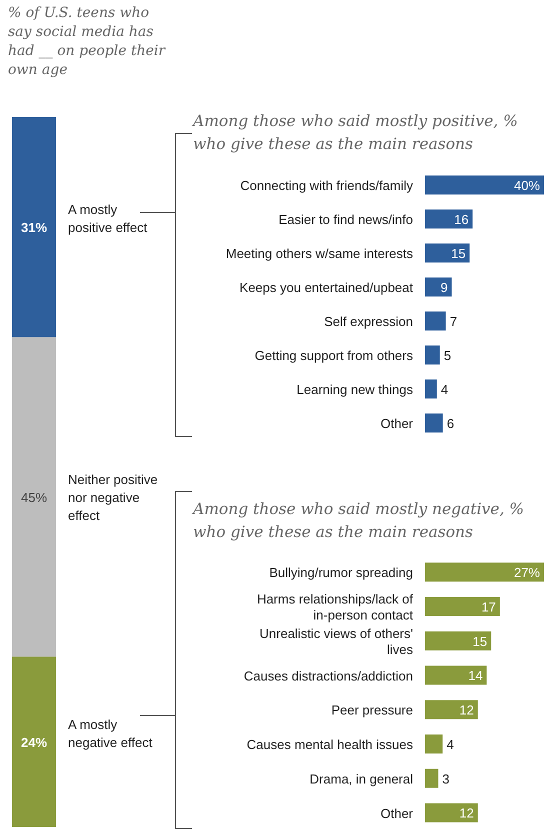 The width and height of the screenshot is (554, 830). What do you see at coordinates (527, 572) in the screenshot?
I see `data-label: 27%` at bounding box center [527, 572].